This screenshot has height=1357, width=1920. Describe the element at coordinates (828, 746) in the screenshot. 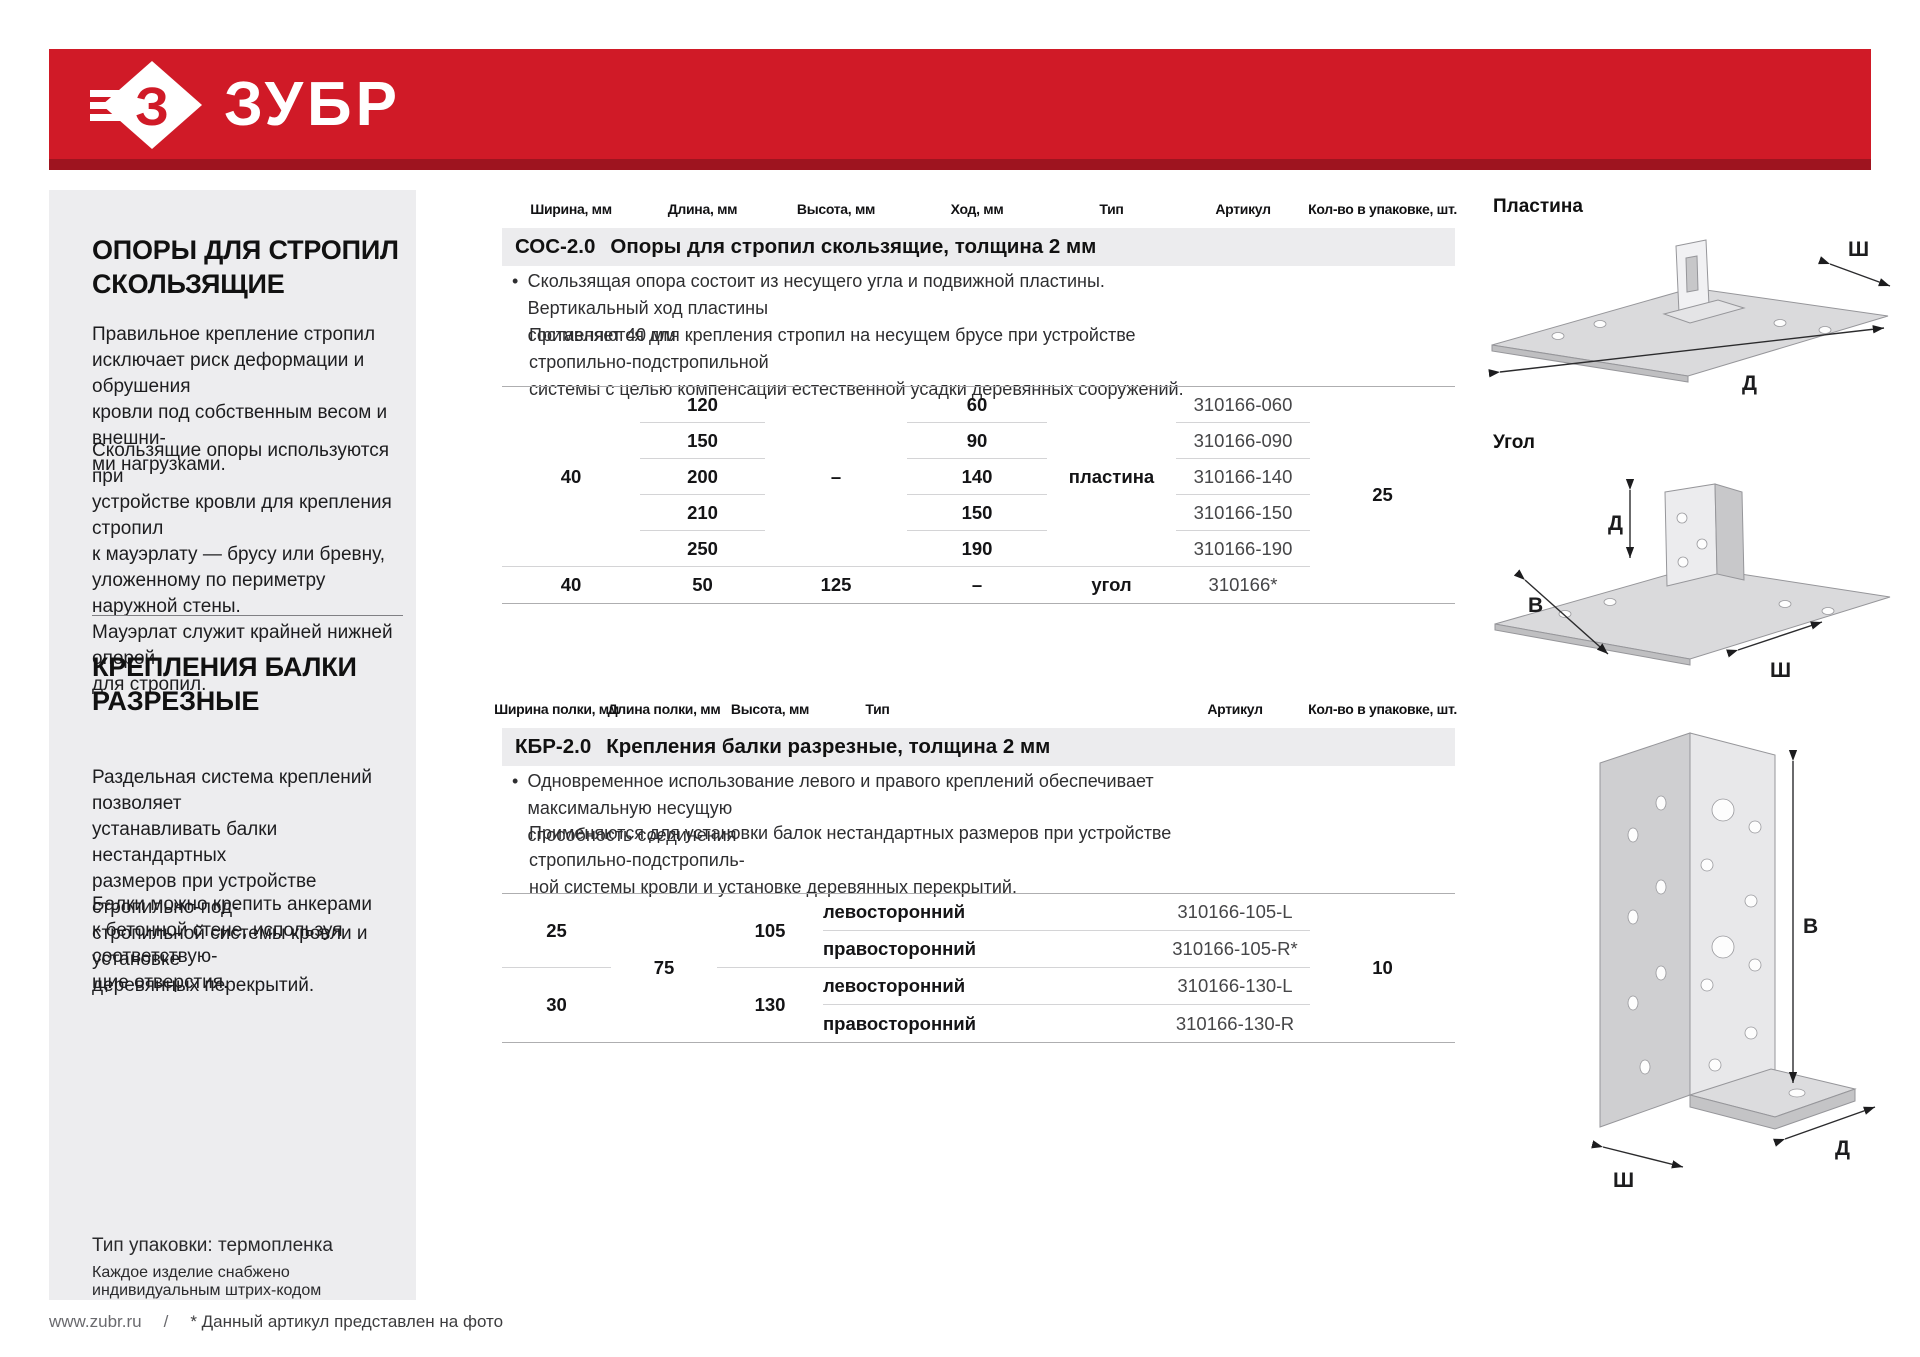

I see `product-name: Крепления балки разрезные, толщина 2 мм` at that location.